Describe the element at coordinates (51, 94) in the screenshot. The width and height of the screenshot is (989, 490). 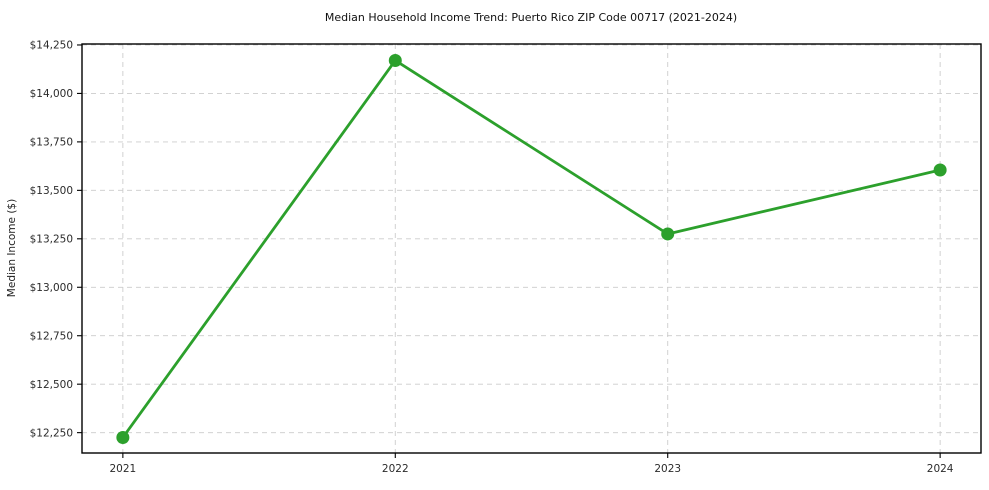
I see `y-tick-label: $14,000` at that location.